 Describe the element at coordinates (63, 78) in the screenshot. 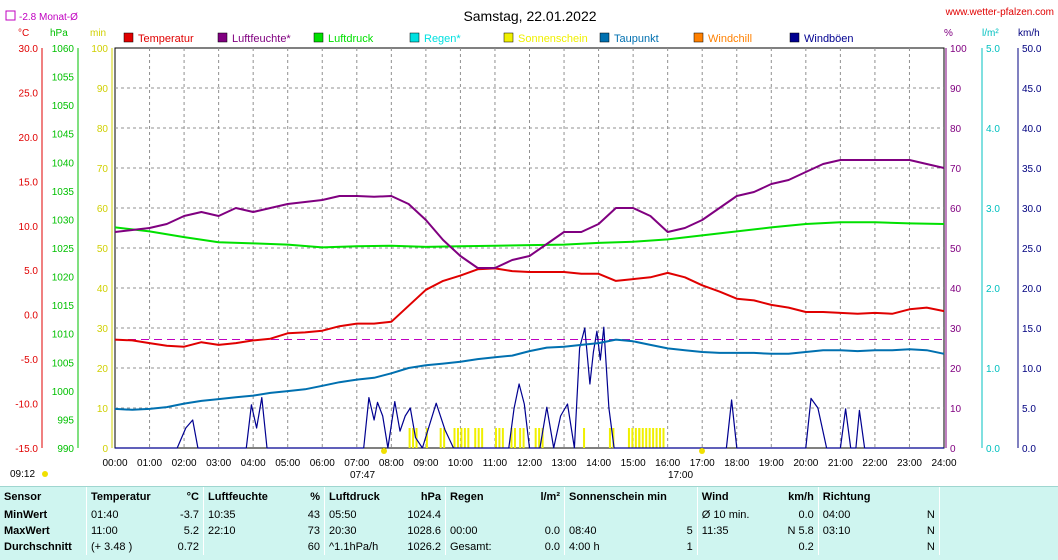

I see `tick-label-pressure: 1055` at that location.